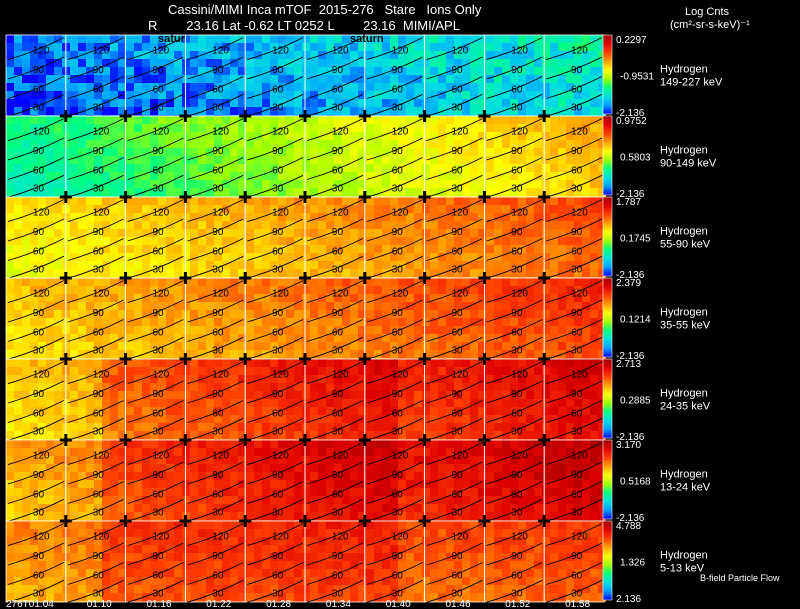  I want to click on contour-label: 30, so click(159, 269).